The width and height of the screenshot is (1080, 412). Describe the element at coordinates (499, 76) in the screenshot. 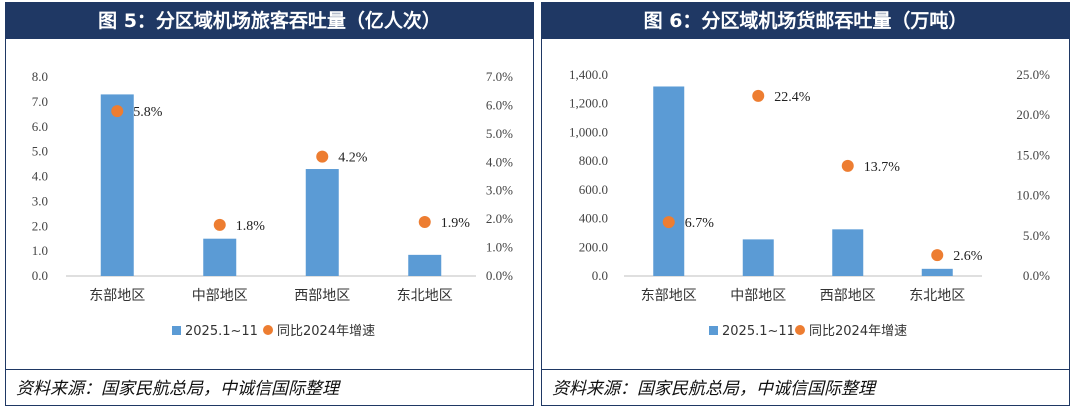

I see `right-axis-tick-label: 7.0%` at that location.